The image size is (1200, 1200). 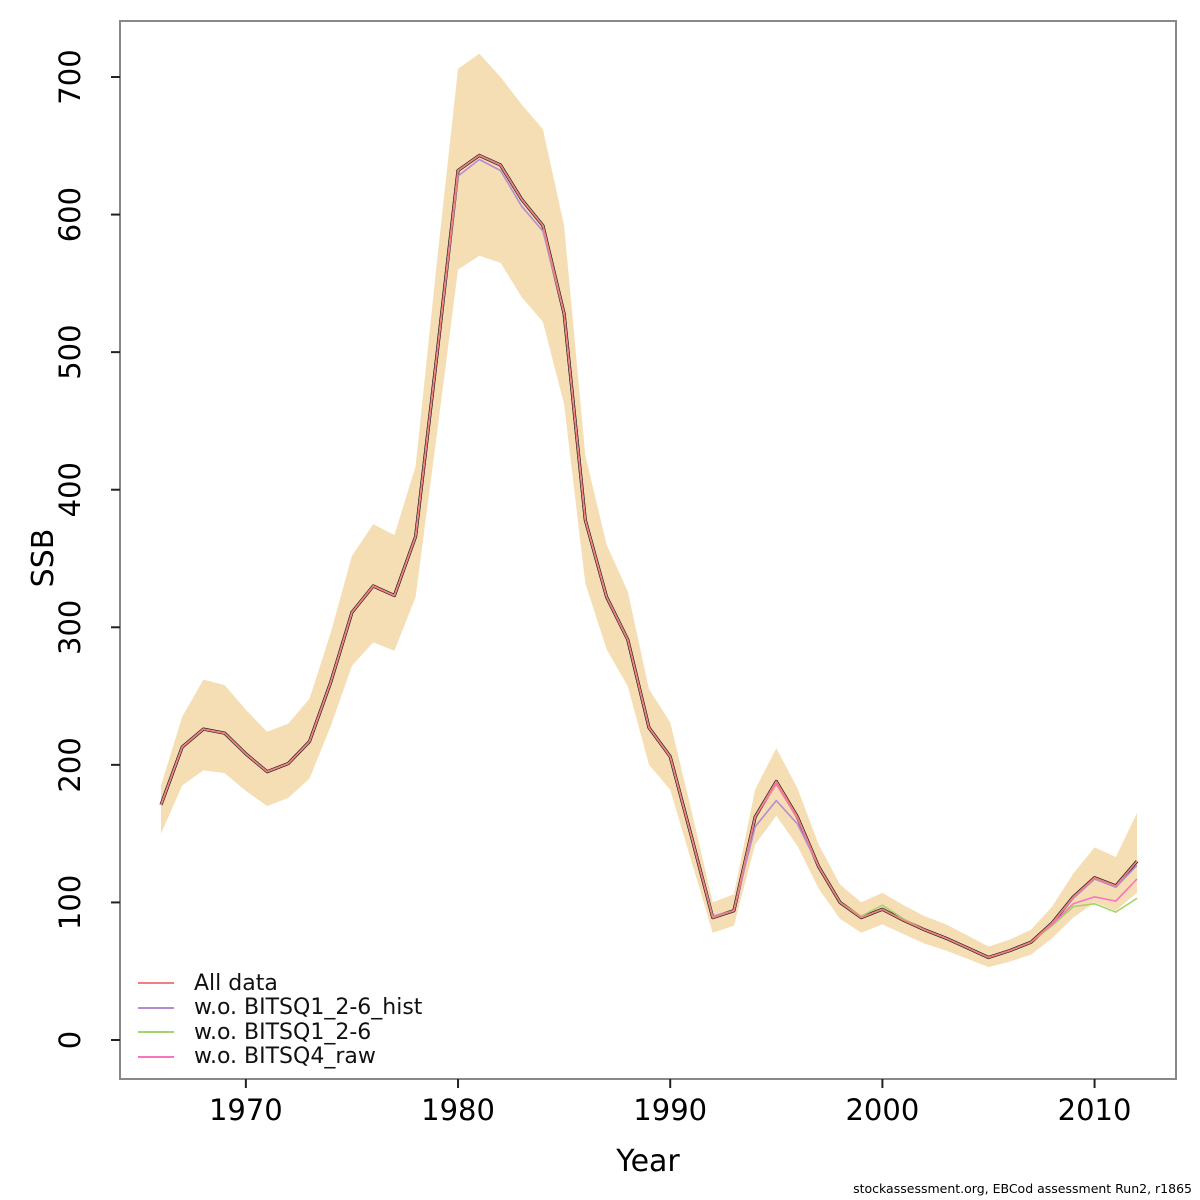 What do you see at coordinates (70, 627) in the screenshot?
I see `y-tick-label: 300` at bounding box center [70, 627].